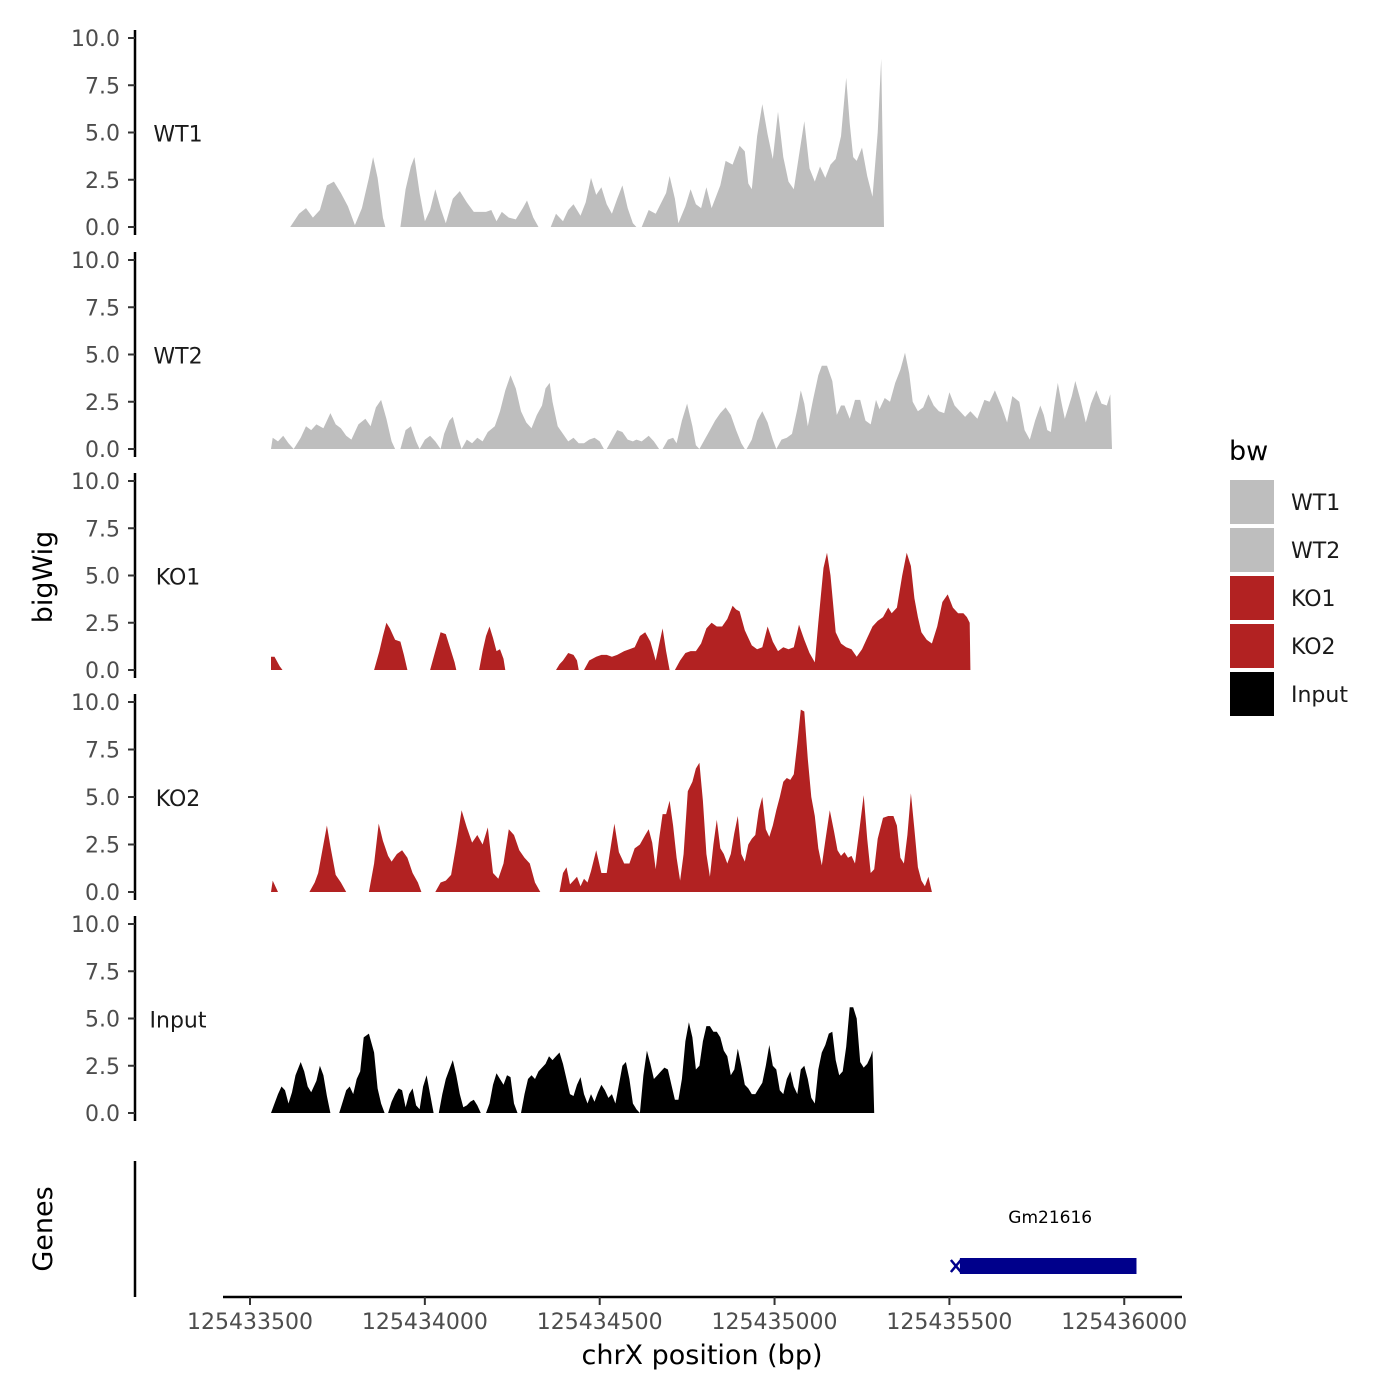  I want to click on legend-item-wt1: WT1, so click(1285, 502).